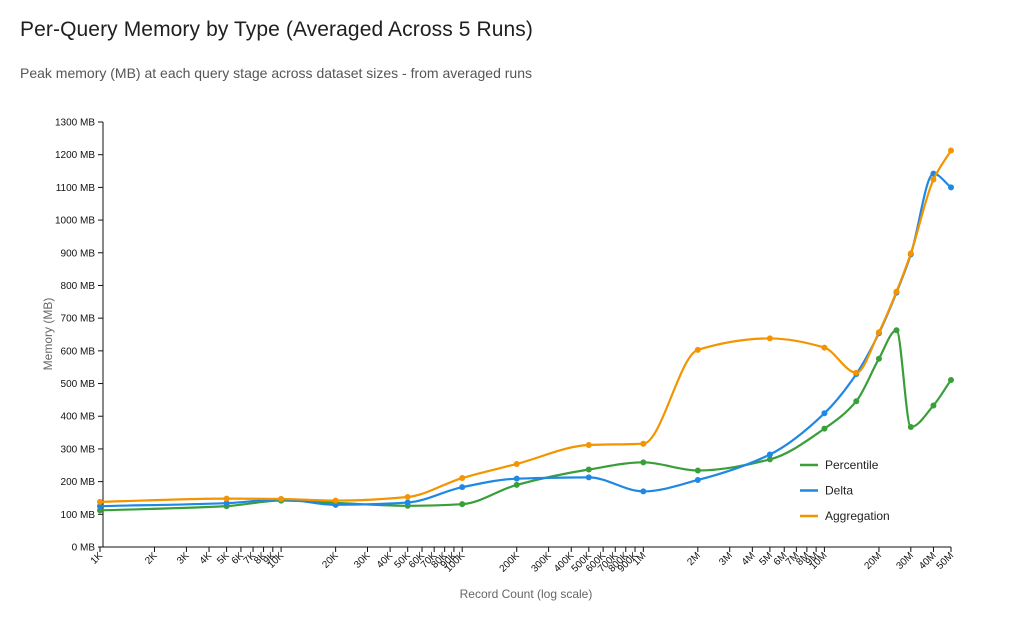  I want to click on x-tick-label: 20M, so click(874, 561).